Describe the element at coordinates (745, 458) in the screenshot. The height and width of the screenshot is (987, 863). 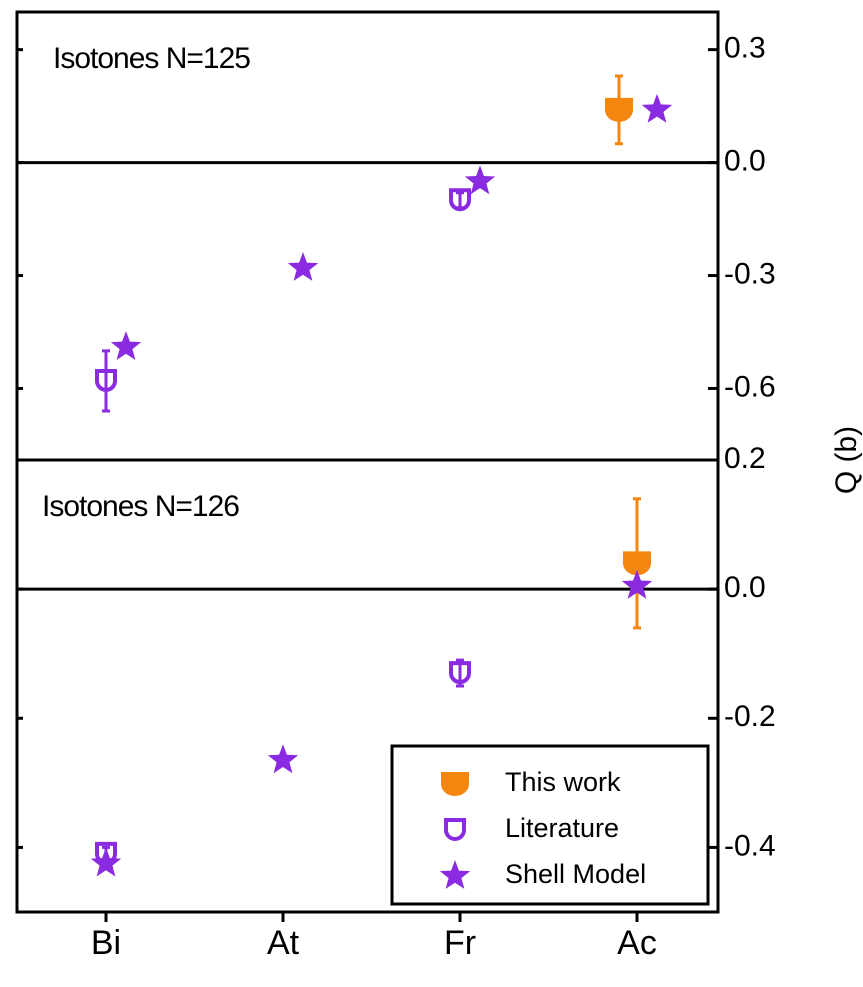
I see `y-tick-label: 0.2` at that location.